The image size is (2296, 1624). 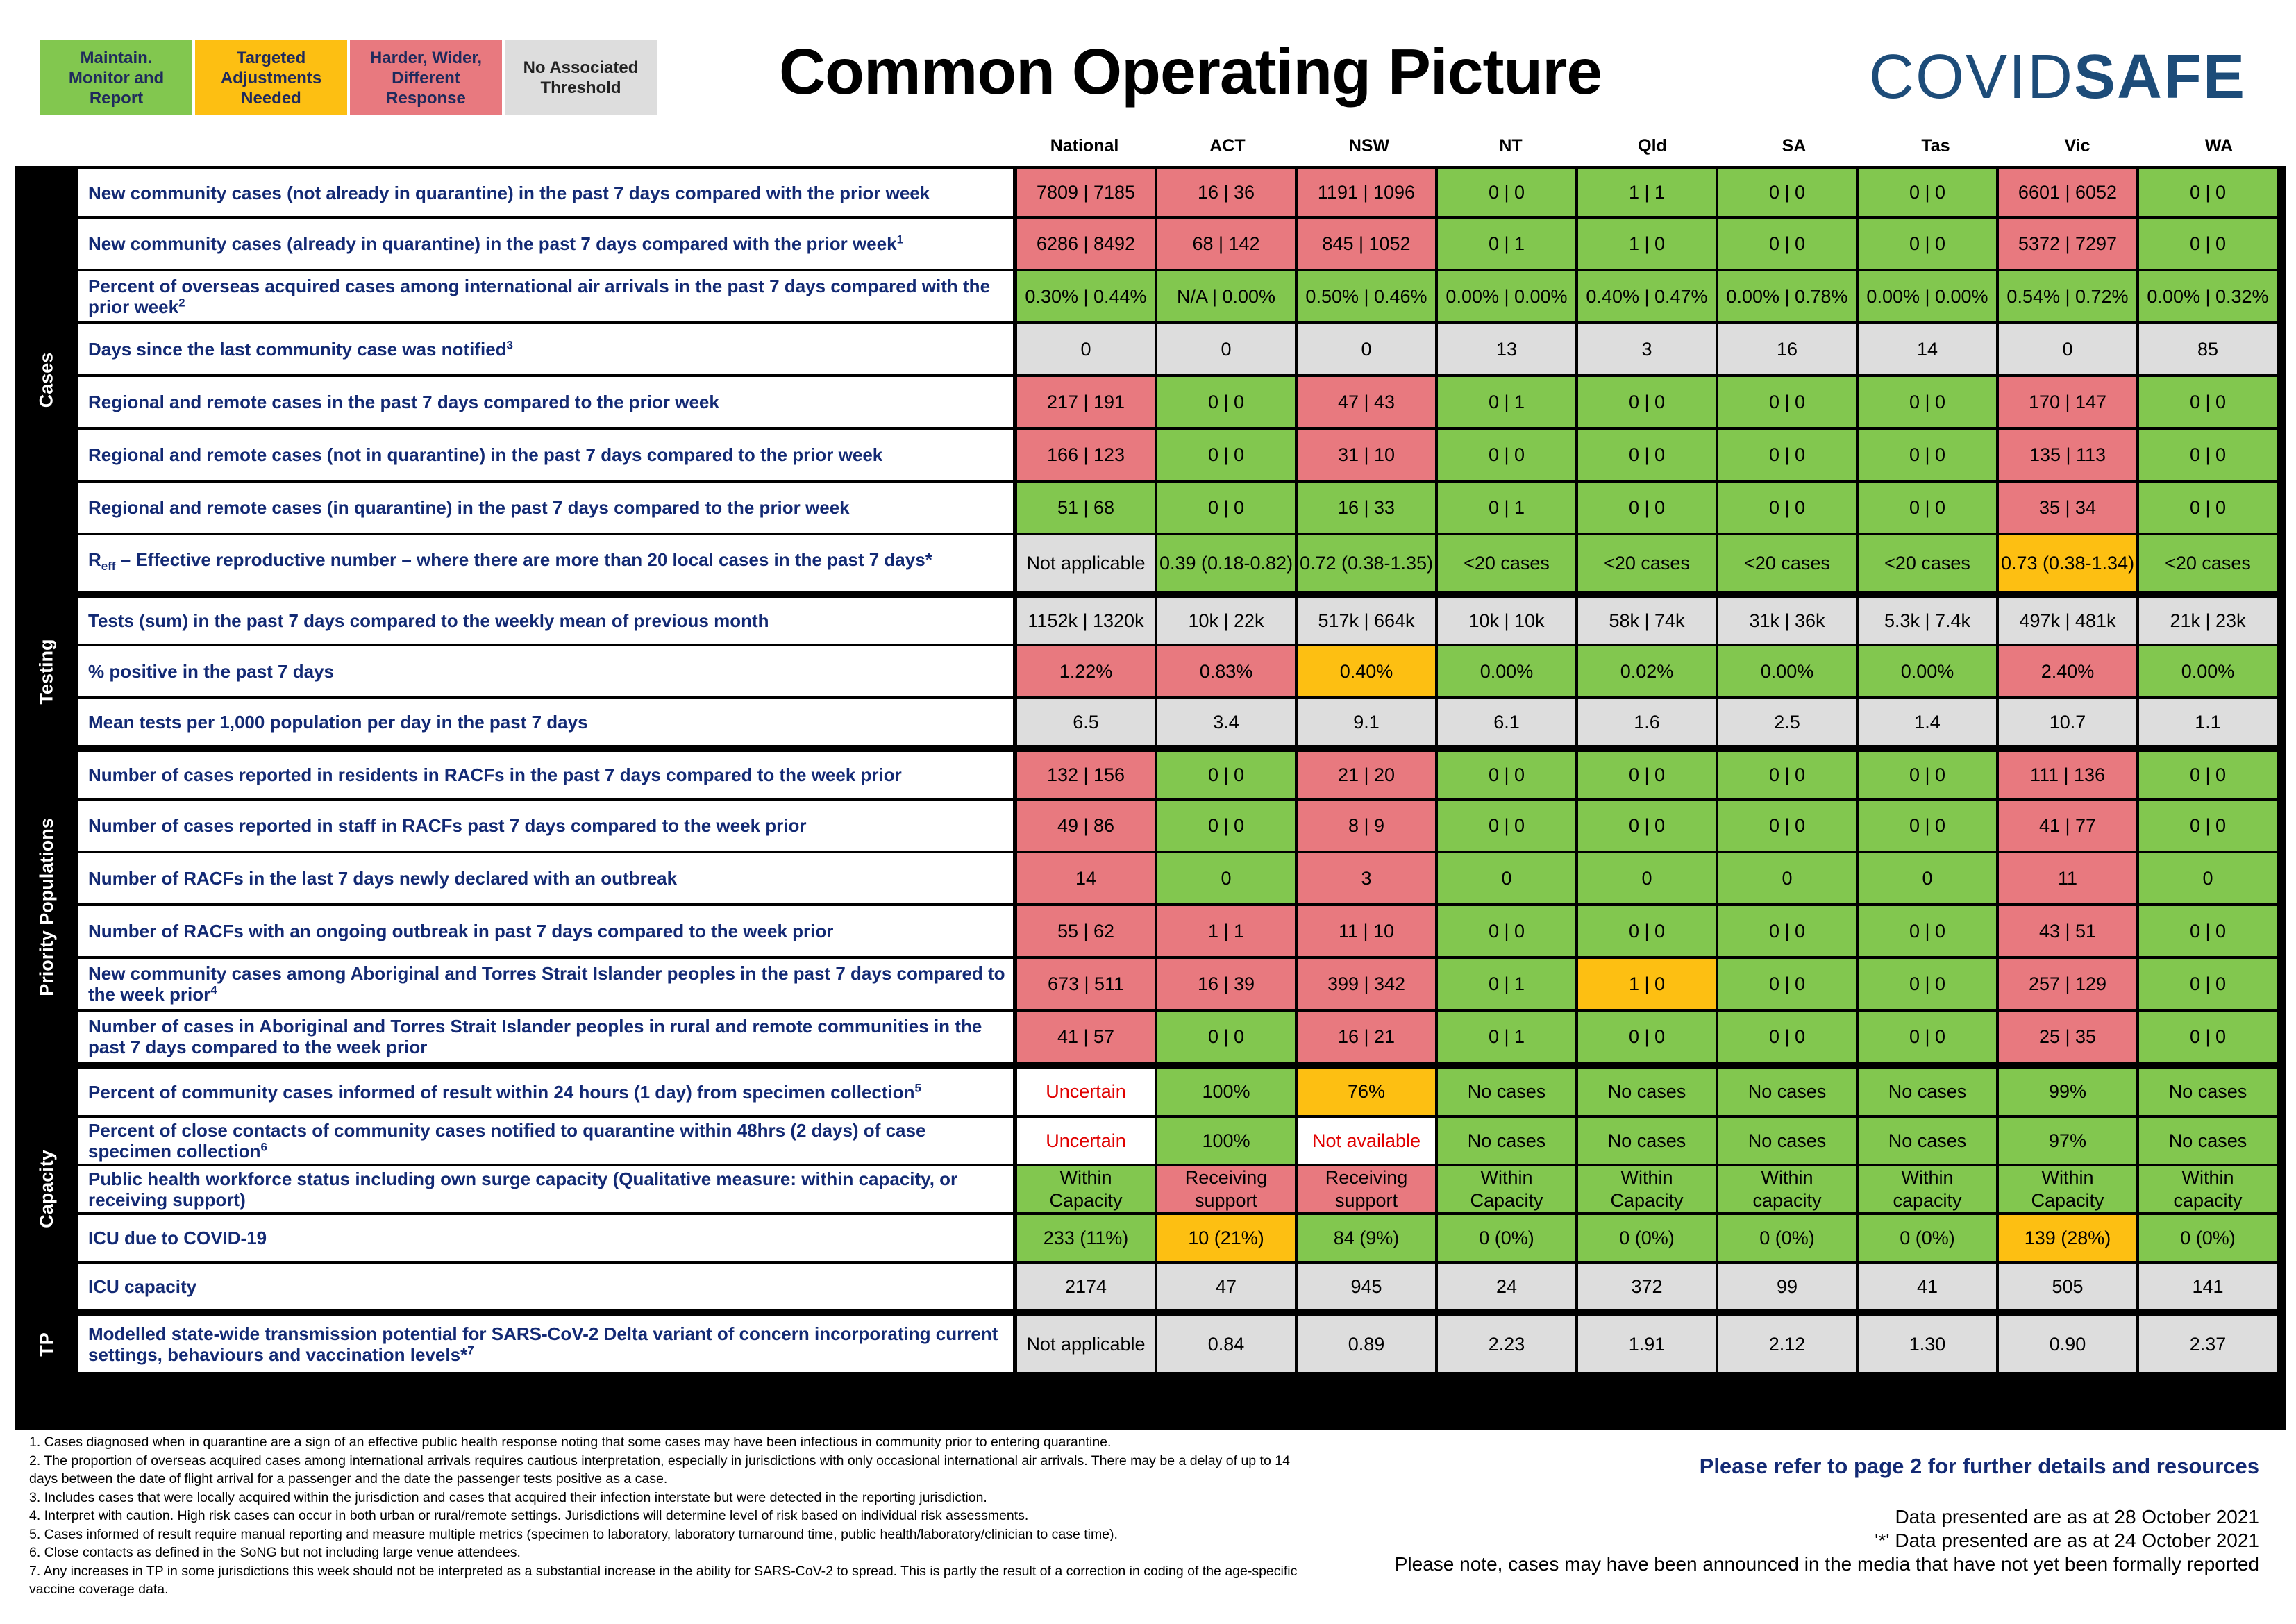 What do you see at coordinates (2067, 1286) in the screenshot?
I see `cell-vic: 505` at bounding box center [2067, 1286].